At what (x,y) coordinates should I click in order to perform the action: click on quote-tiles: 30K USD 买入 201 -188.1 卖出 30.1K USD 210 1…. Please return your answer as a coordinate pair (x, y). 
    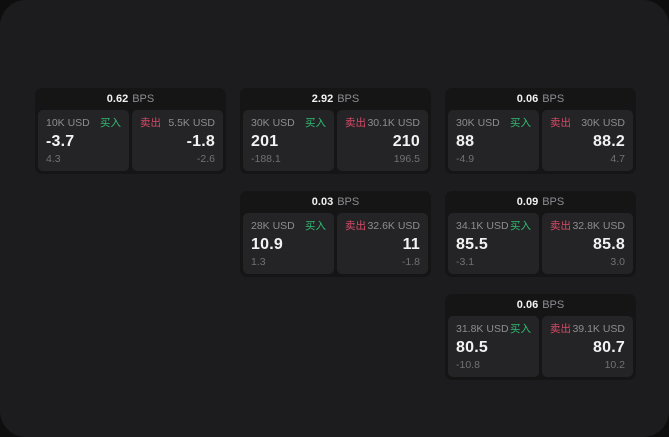
    Looking at the image, I should click on (335, 142).